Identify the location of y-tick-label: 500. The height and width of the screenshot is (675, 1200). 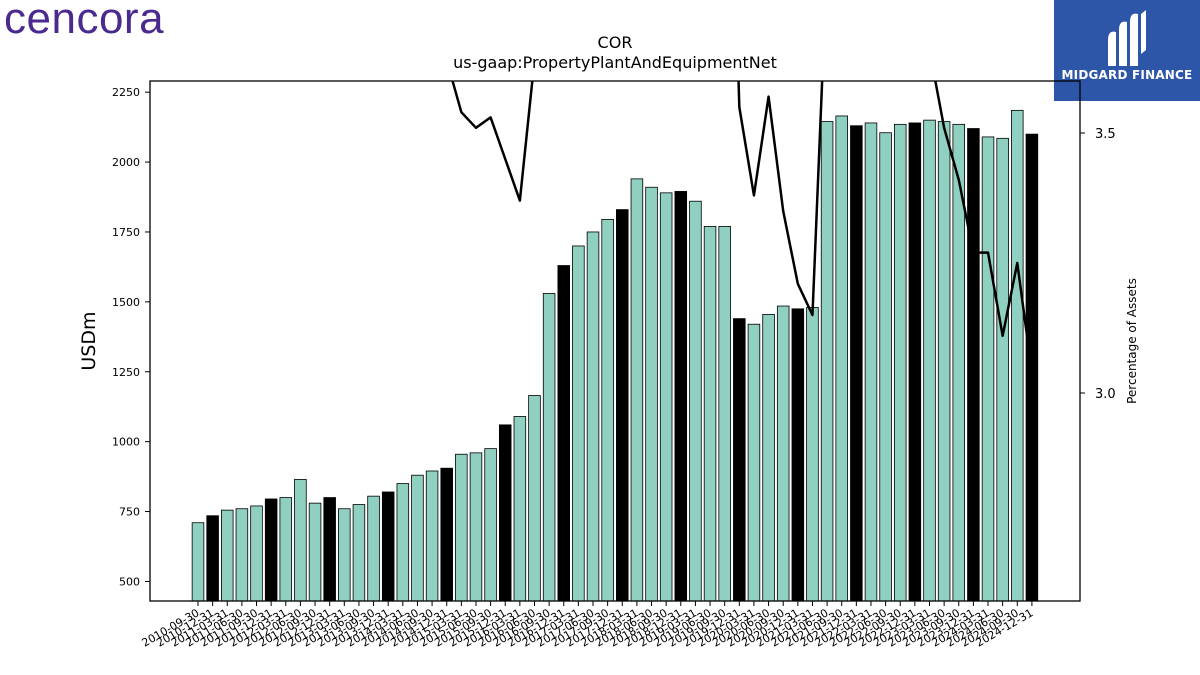
(129, 581).